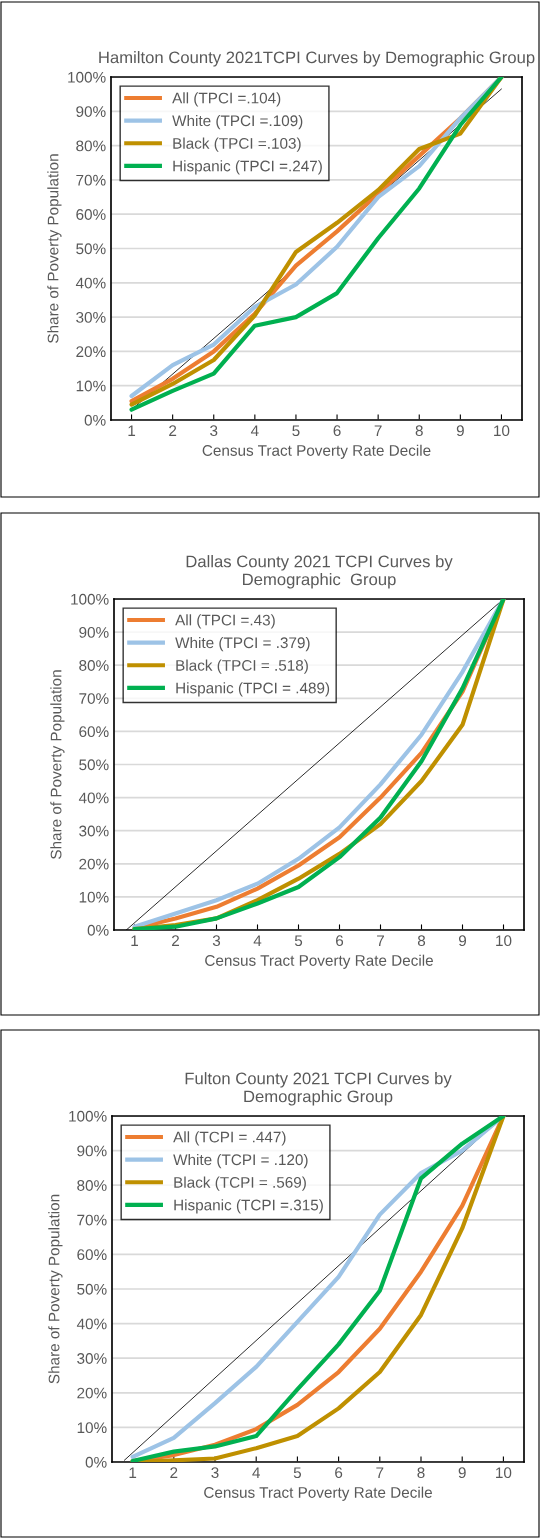 The image size is (541, 1539). Describe the element at coordinates (237, 144) in the screenshot. I see `legend-label: Black (TPCI =.103)` at that location.